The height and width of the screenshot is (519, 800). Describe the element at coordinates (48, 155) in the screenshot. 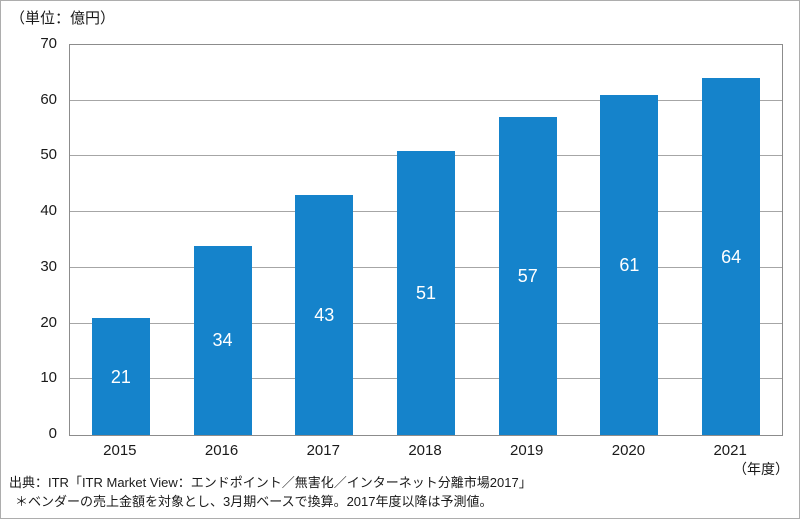

I see `y-tick-label: 50` at that location.